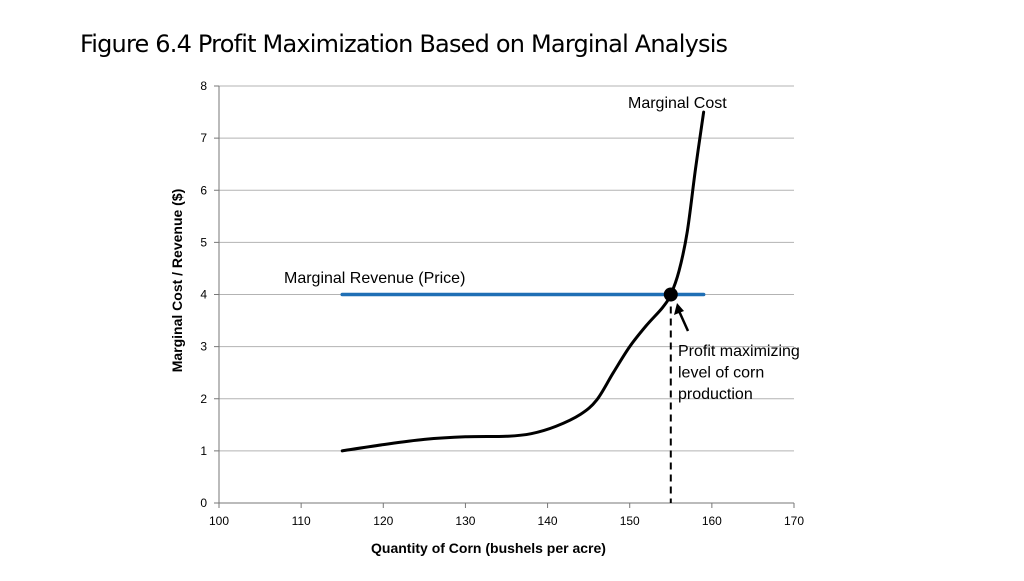 This screenshot has width=1024, height=581. I want to click on y-axis-title: Marginal Cost / Revenue ($), so click(177, 281).